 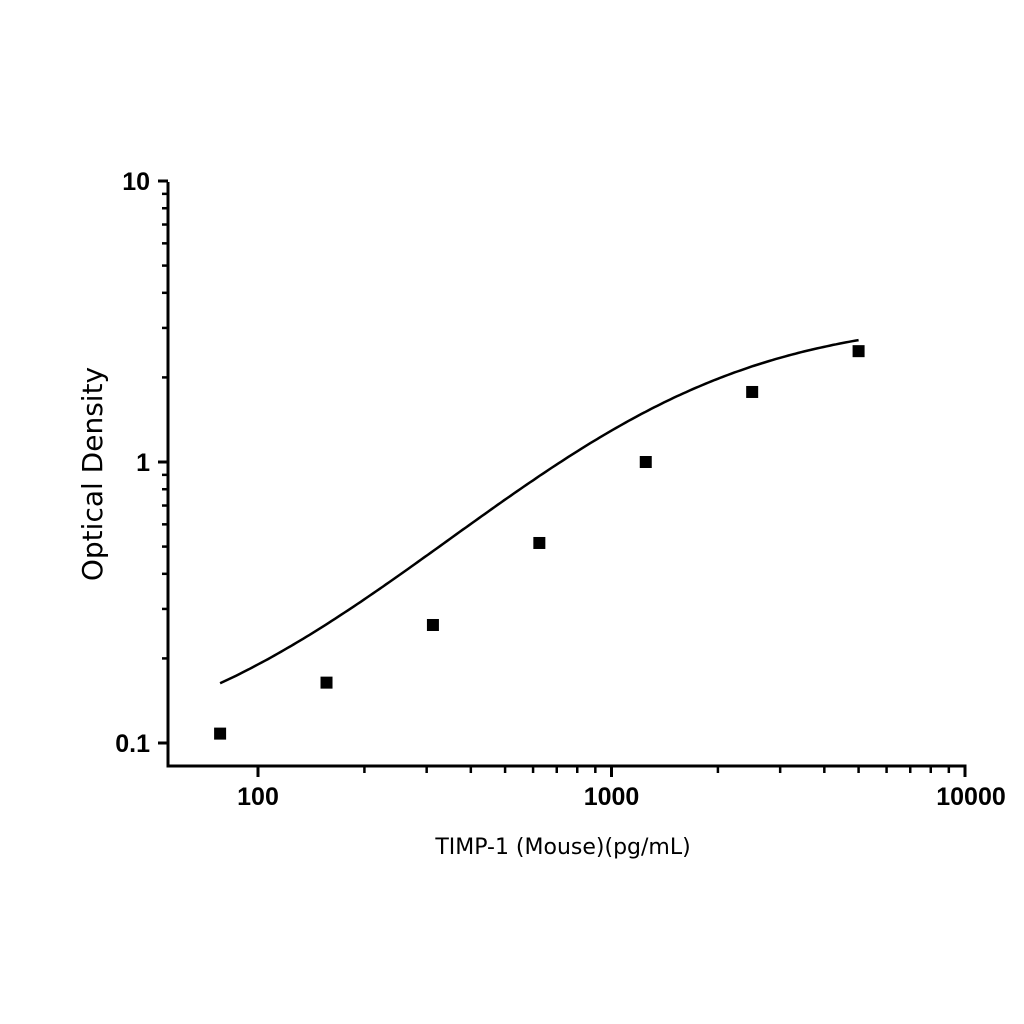 What do you see at coordinates (612, 797) in the screenshot?
I see `x-tick-label: 1000` at bounding box center [612, 797].